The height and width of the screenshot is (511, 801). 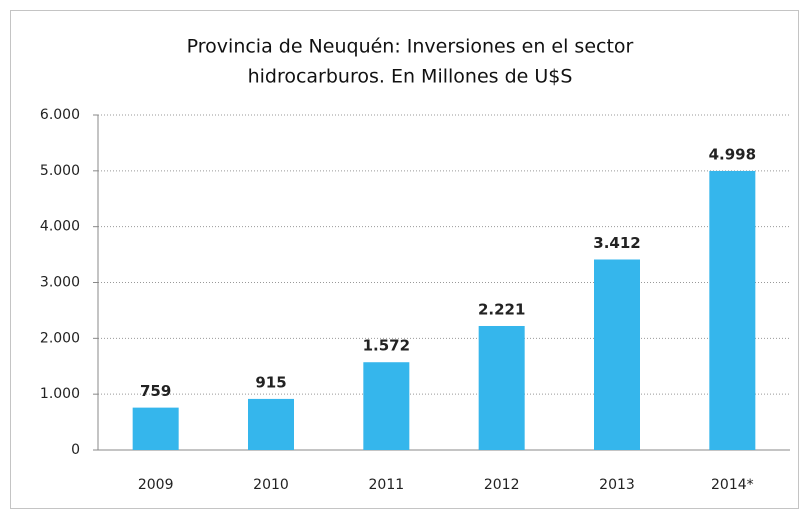 What do you see at coordinates (410, 77) in the screenshot?
I see `chart-title: hidrocarburos. En Millones de U$S` at bounding box center [410, 77].